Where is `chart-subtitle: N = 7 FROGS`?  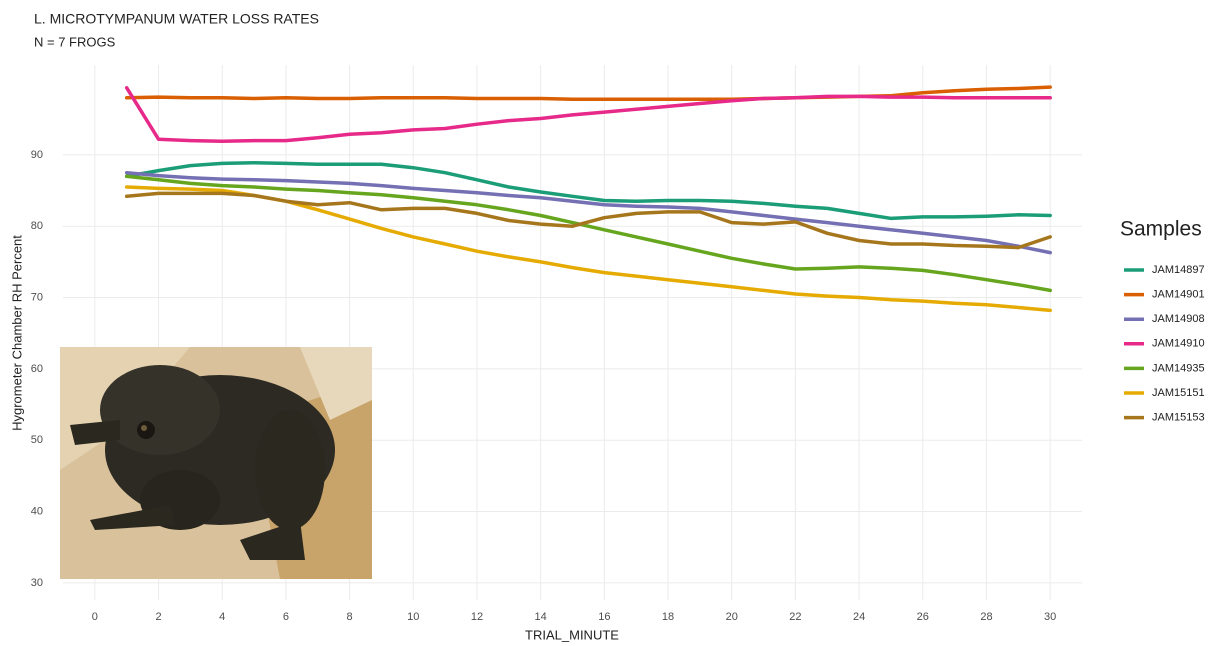
chart-subtitle: N = 7 FROGS is located at coordinates (75, 41).